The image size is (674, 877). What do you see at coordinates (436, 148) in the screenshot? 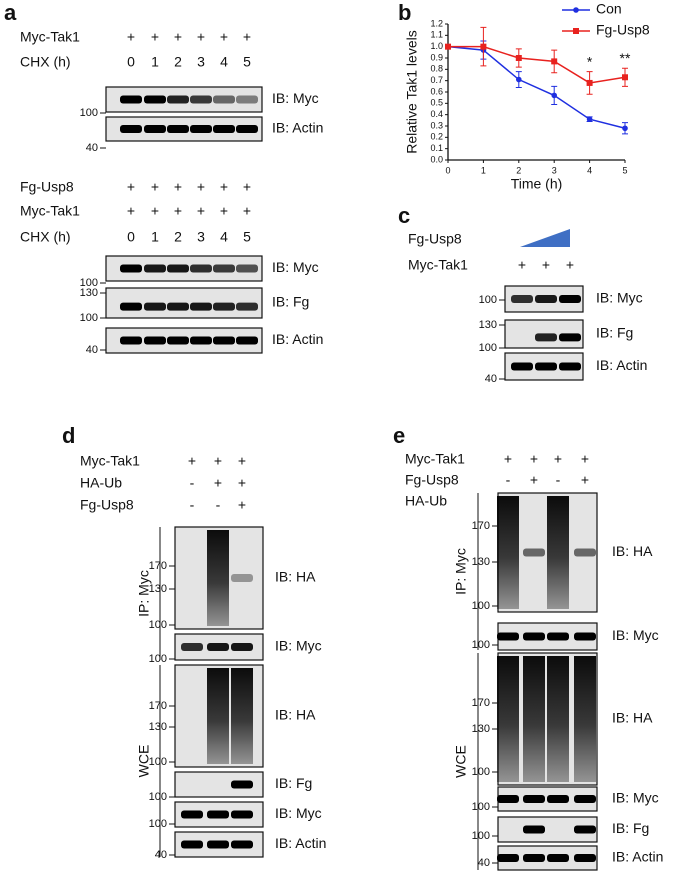
I see `y-tick-label: 0.1` at bounding box center [436, 148].